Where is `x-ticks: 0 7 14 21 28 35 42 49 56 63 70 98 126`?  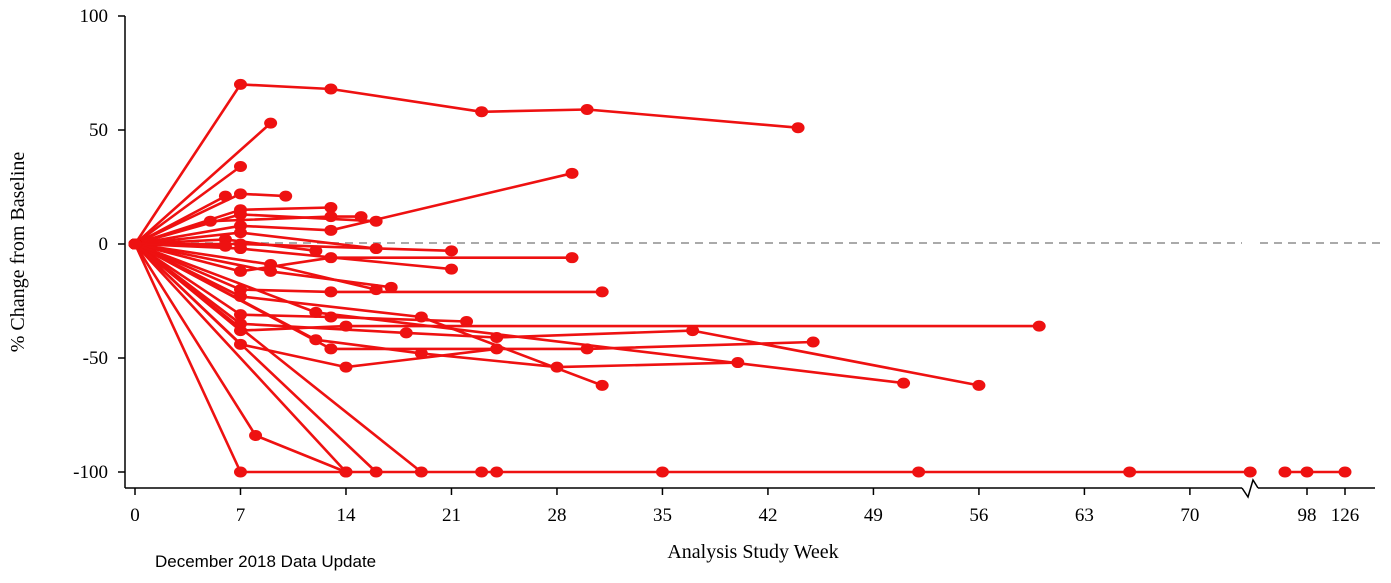
x-ticks: 0 7 14 21 28 35 42 49 56 63 70 98 126 is located at coordinates (744, 507).